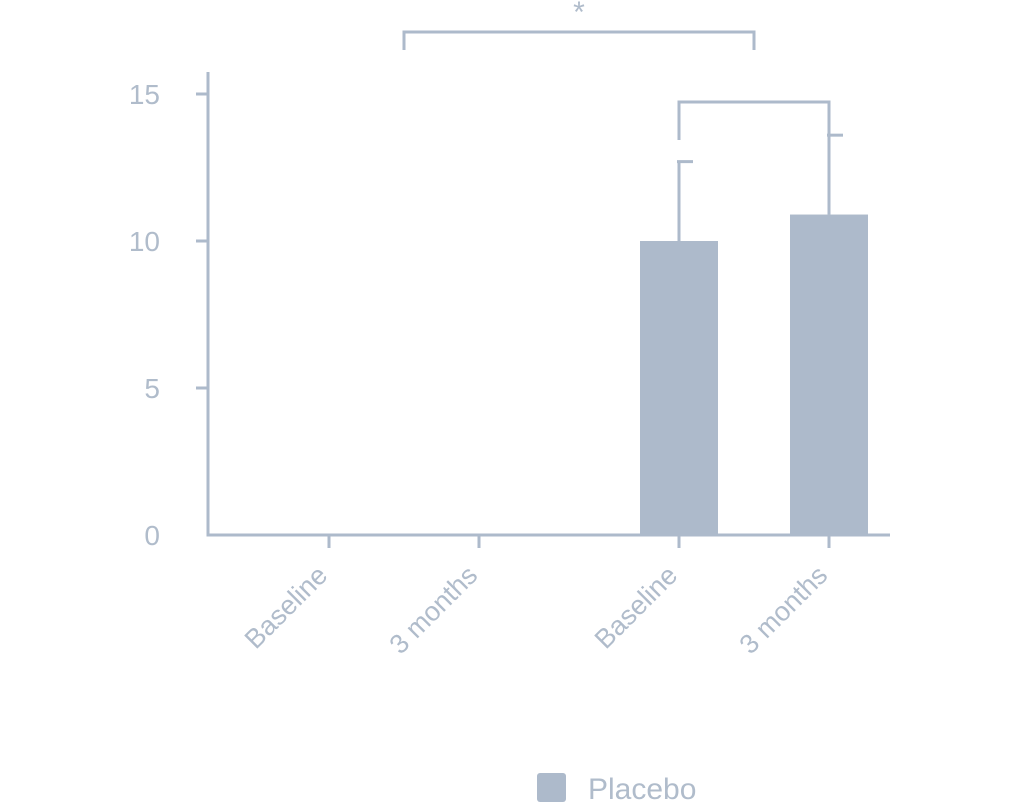  Describe the element at coordinates (152, 535) in the screenshot. I see `y-tick-label: 0` at that location.